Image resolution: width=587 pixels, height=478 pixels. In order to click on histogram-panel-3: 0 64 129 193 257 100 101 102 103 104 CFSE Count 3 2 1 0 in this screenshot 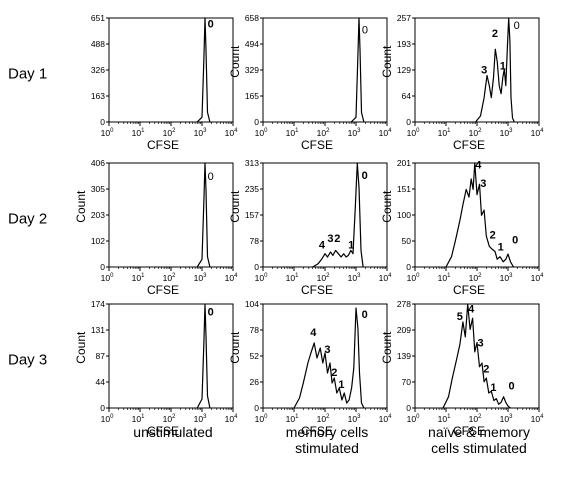, I will do `click(462, 82)`.